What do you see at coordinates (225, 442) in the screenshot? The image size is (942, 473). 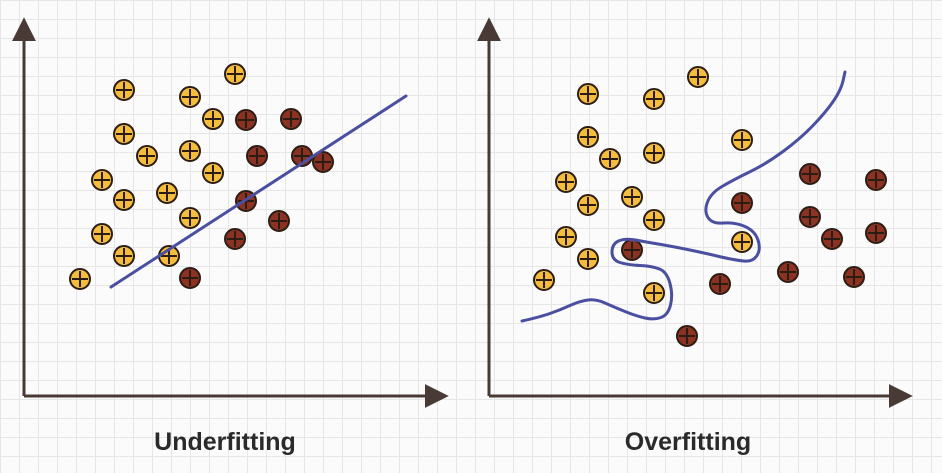 I see `underfitting-caption: Underfitting` at bounding box center [225, 442].